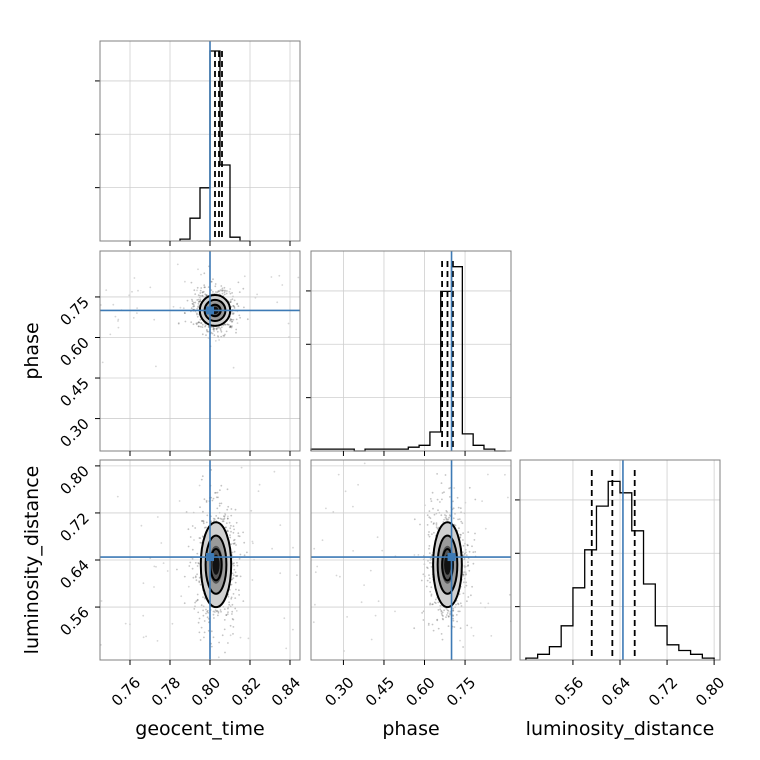 The width and height of the screenshot is (760, 760). I want to click on tick-label-geocent_time: 0.80, so click(206, 692).